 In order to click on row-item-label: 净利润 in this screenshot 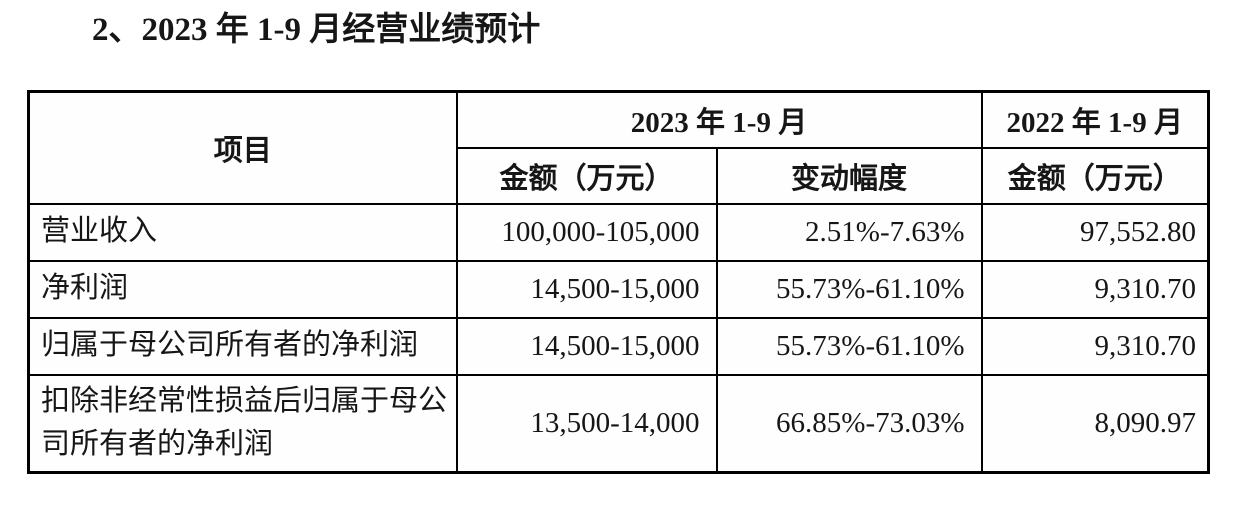, I will do `click(242, 289)`.